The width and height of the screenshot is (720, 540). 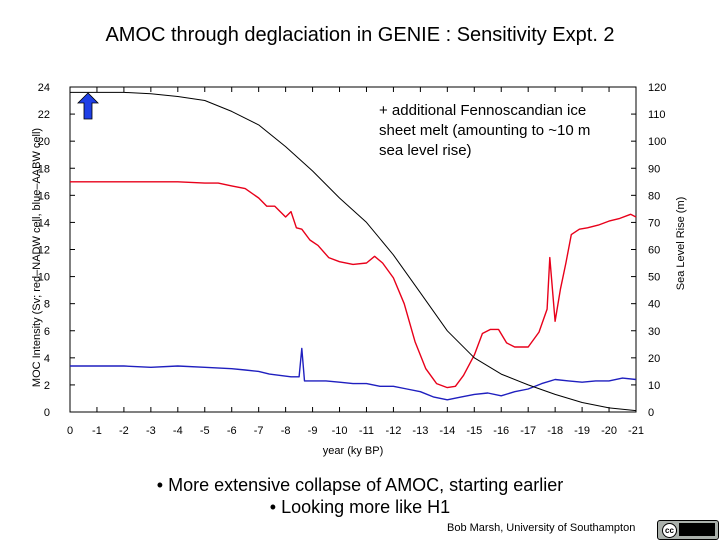 I want to click on bullet-2: • Looking more like H1, so click(x=360, y=507).